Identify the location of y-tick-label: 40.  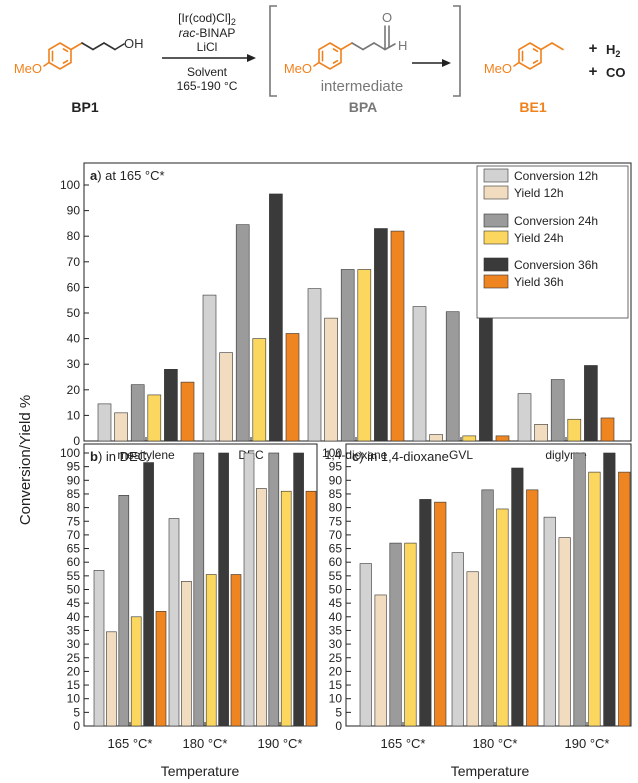
(74, 617).